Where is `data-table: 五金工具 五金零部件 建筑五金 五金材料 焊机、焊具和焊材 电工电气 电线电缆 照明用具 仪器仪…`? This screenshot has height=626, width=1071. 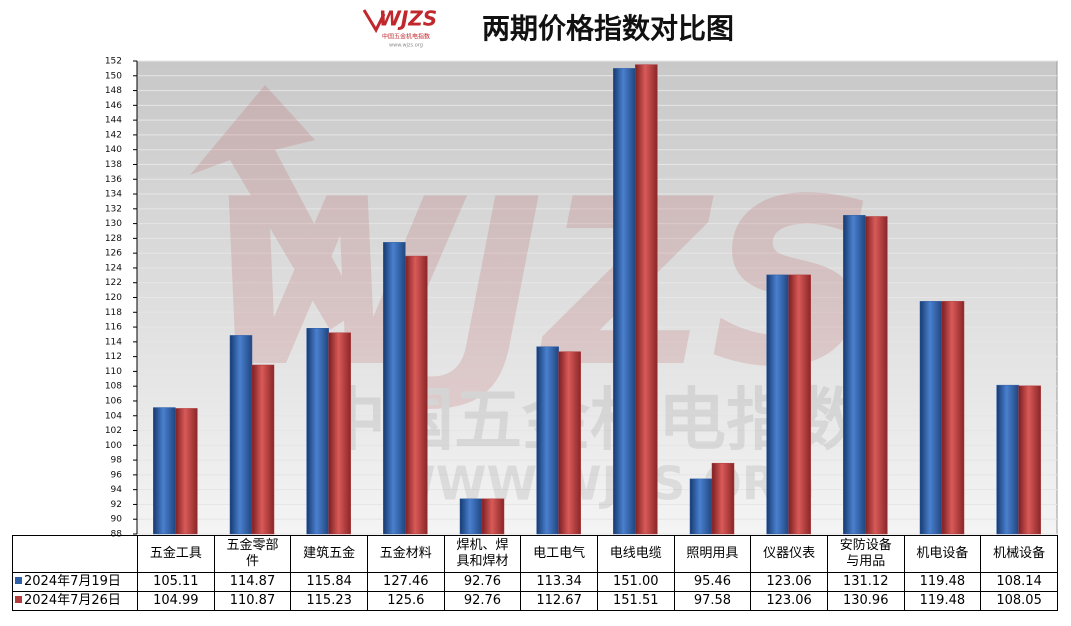 data-table: 五金工具 五金零部件 建筑五金 五金材料 焊机、焊具和焊材 电工电气 电线电缆 照明用具 仪器仪… is located at coordinates (535, 573).